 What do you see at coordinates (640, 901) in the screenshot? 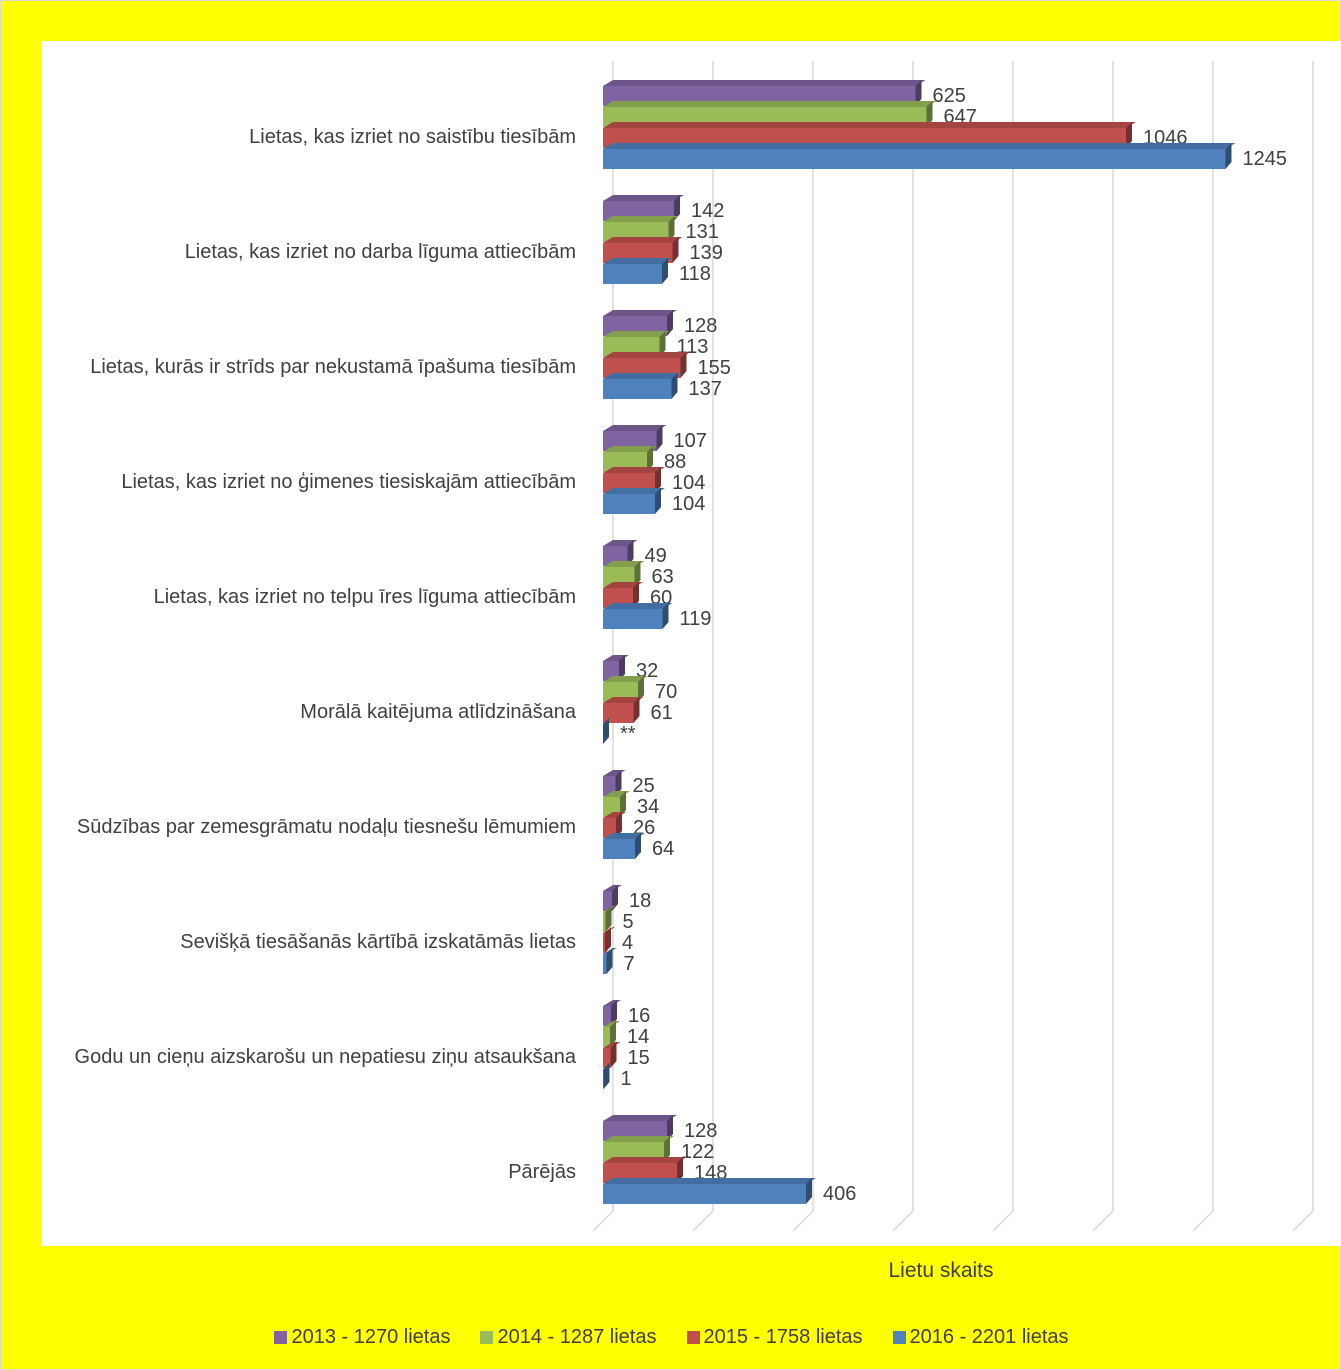
I see `data-label: 18` at bounding box center [640, 901].